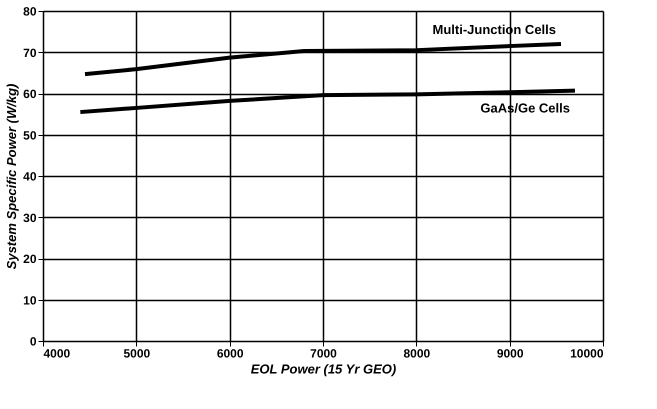  I want to click on x-tick-label: 4000, so click(57, 353).